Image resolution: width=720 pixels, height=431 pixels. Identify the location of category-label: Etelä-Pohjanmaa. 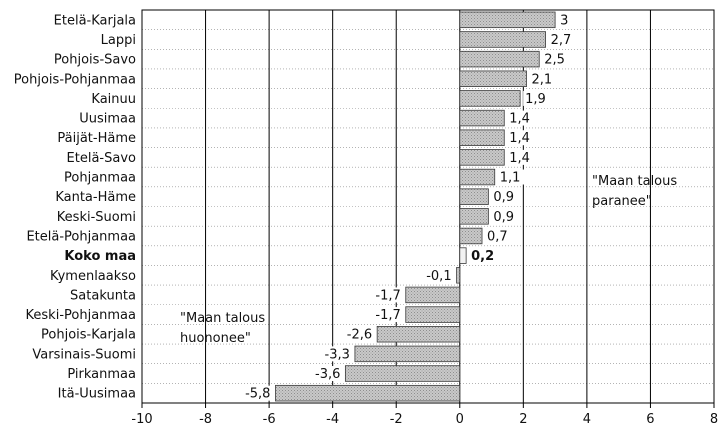
(81, 236).